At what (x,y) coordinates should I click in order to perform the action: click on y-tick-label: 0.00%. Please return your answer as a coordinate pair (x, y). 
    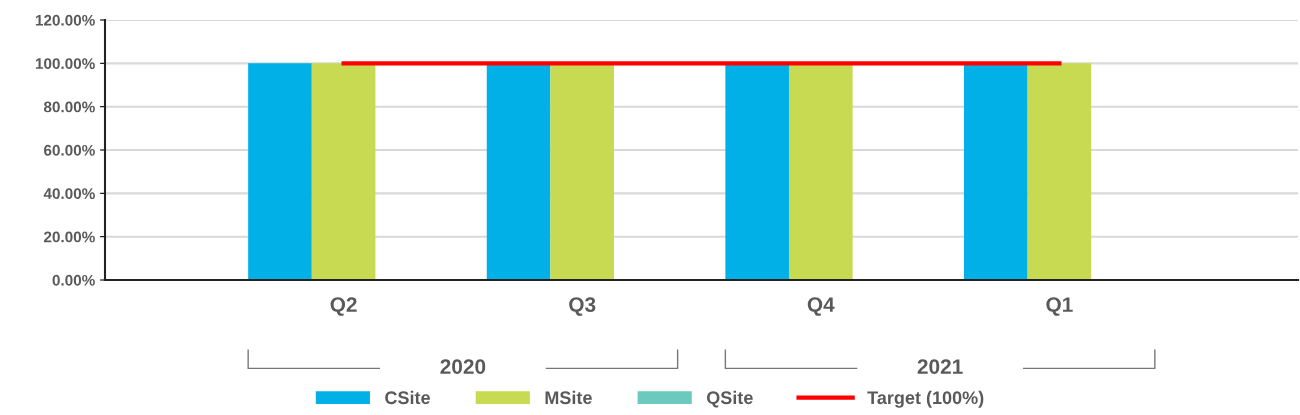
    Looking at the image, I should click on (73, 280).